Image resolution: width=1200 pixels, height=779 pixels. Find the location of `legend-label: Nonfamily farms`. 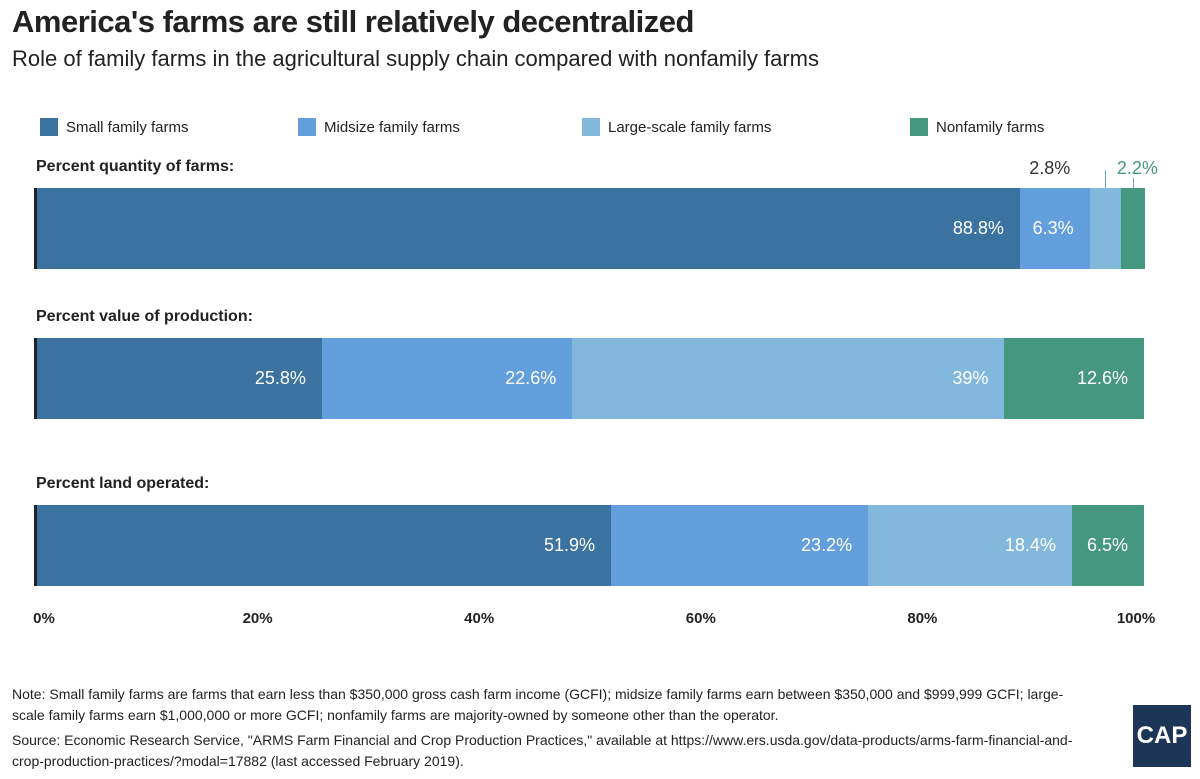

legend-label: Nonfamily farms is located at coordinates (990, 127).